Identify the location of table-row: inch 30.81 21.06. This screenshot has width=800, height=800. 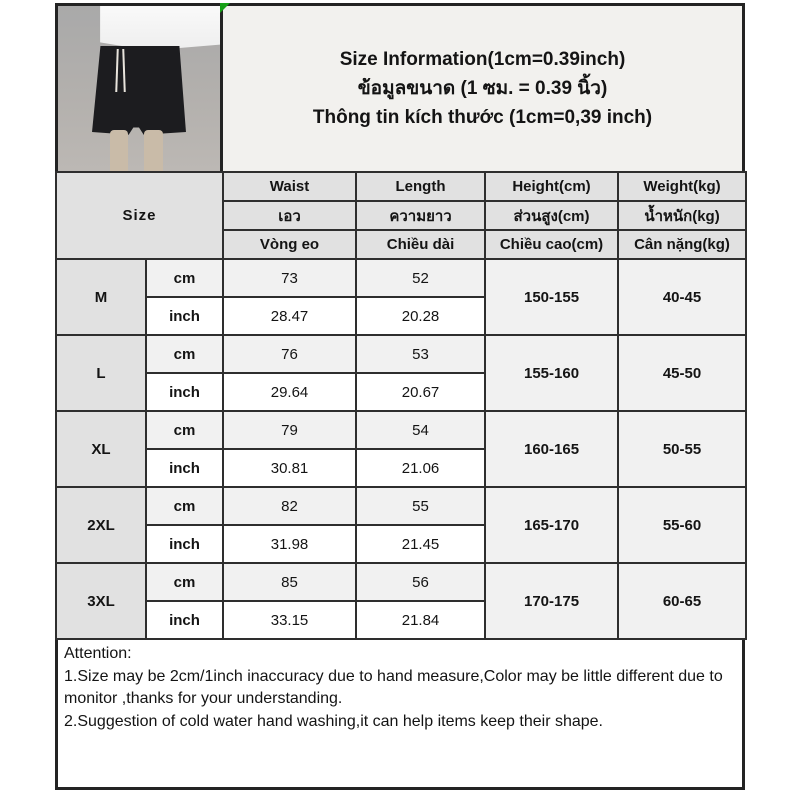
(401, 468).